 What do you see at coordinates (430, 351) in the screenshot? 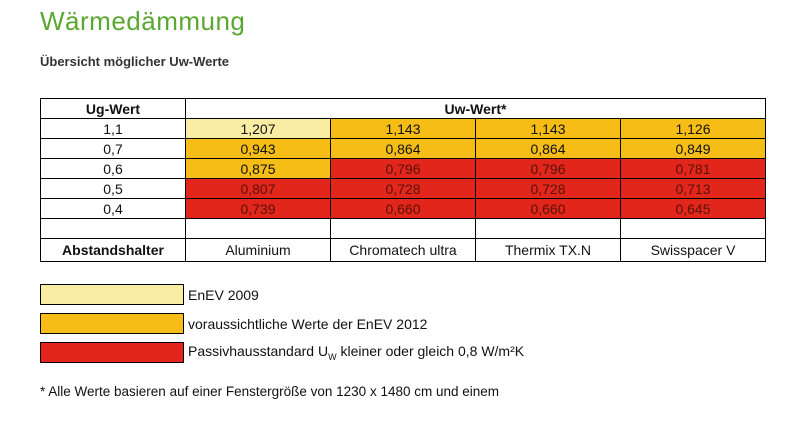
I see `legend-text-part: kleiner oder gleich 0,8 W/m²K` at bounding box center [430, 351].